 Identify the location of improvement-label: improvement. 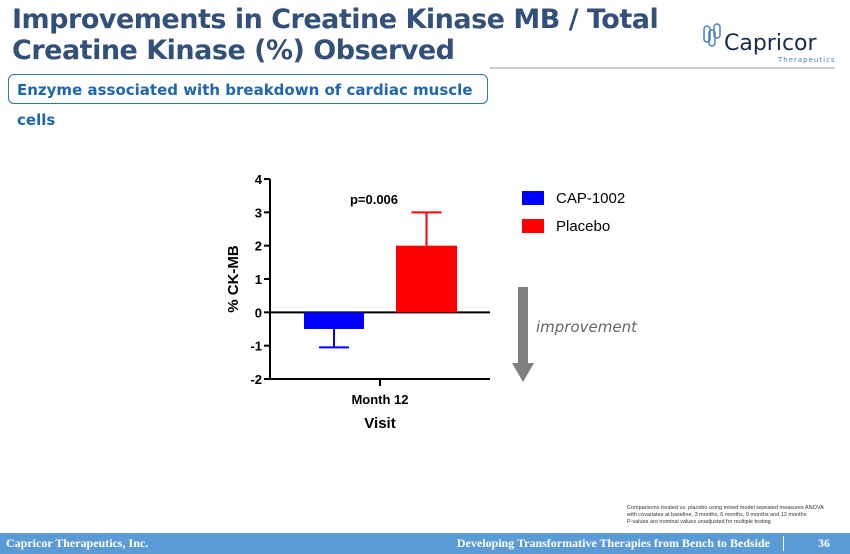
(586, 327).